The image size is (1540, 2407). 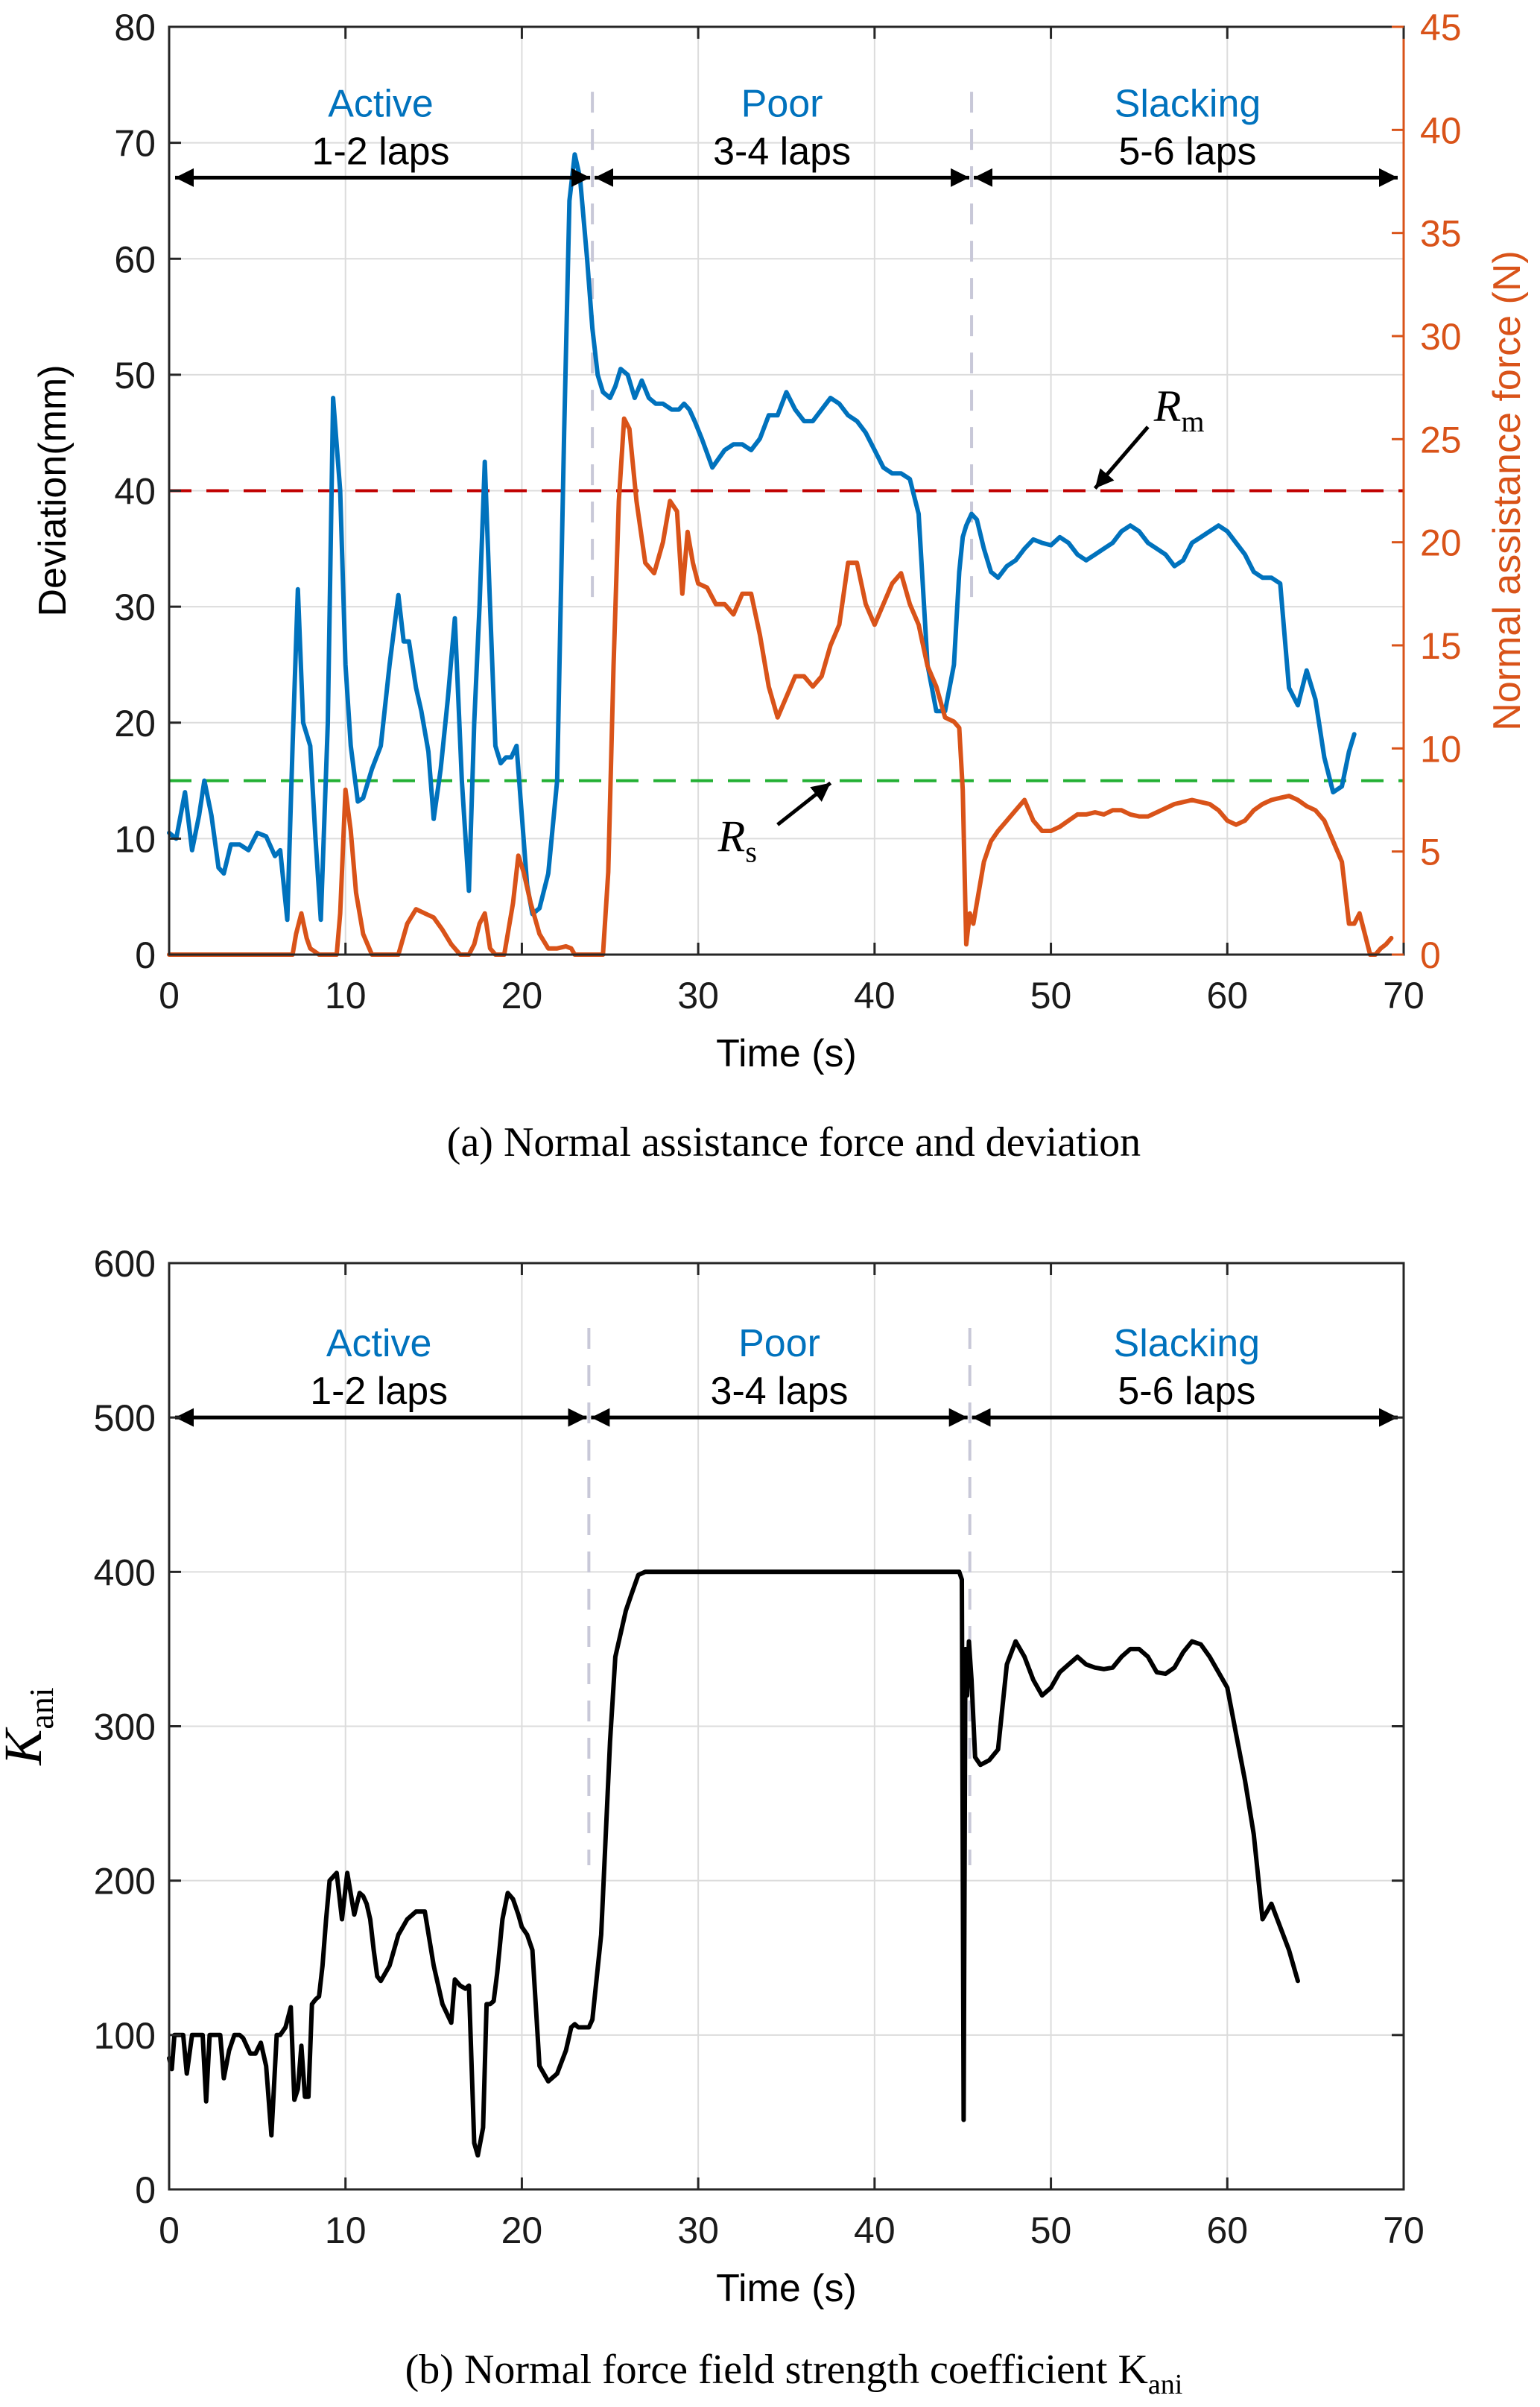 I want to click on rm-label-sub: m, so click(x=1192, y=421).